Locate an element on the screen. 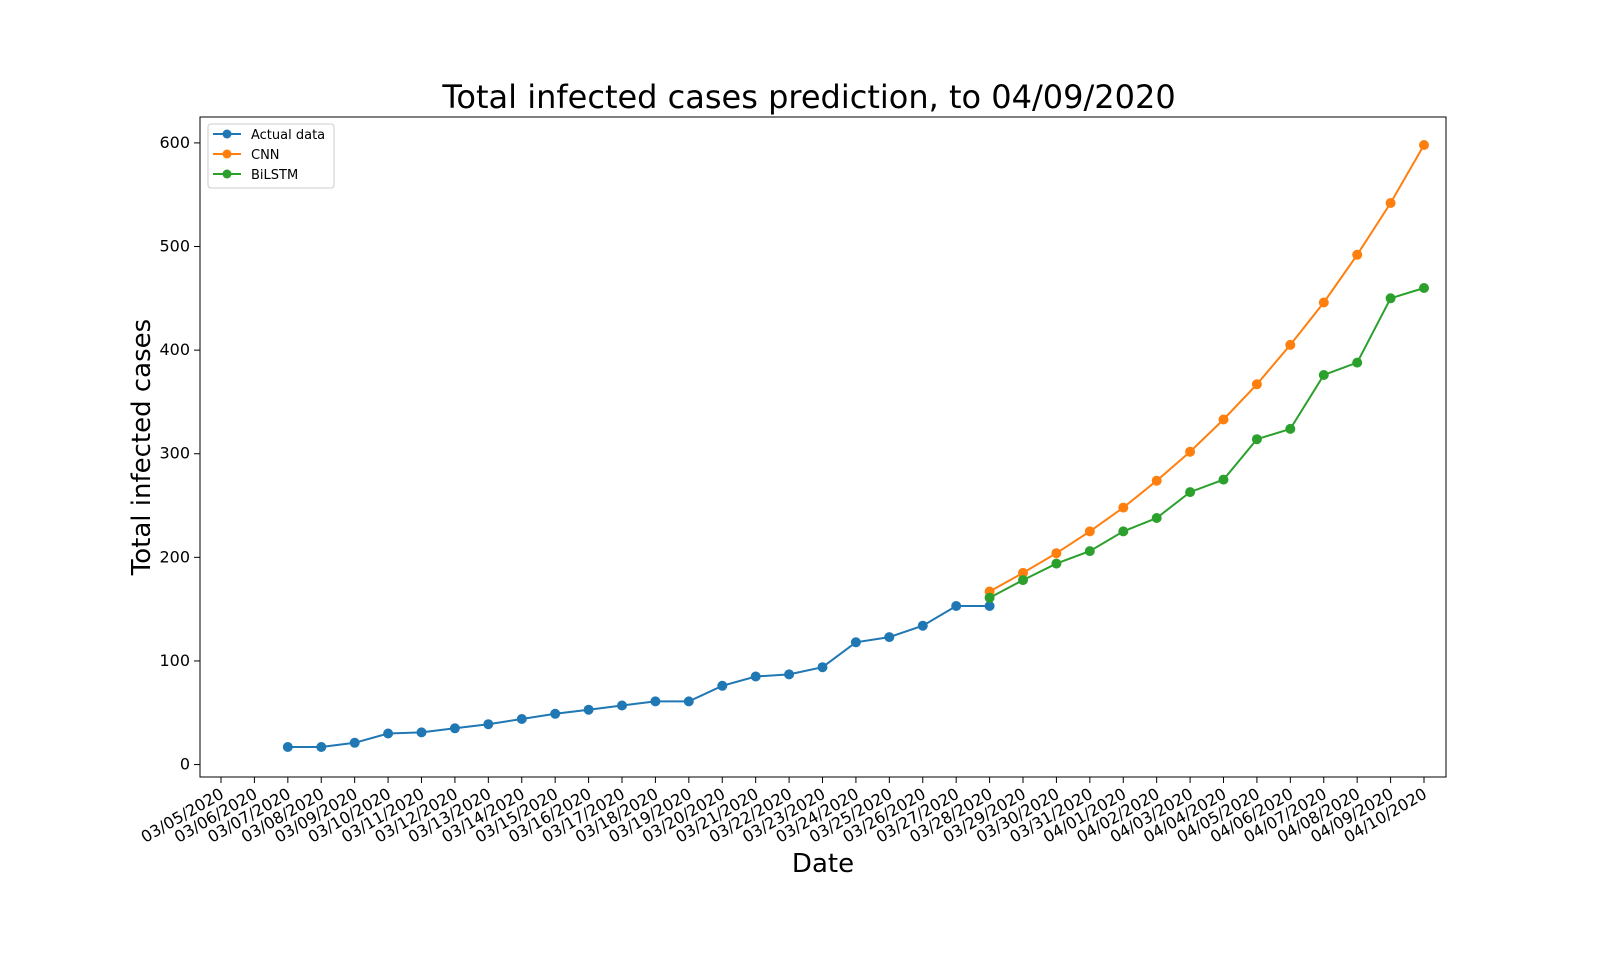  series-line-actual-data is located at coordinates (638, 676).